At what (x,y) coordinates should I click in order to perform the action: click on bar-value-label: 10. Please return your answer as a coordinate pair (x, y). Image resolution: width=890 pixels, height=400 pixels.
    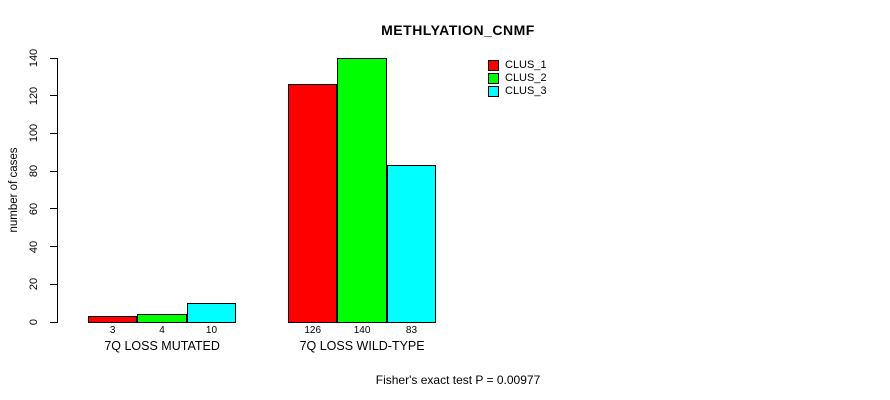
    Looking at the image, I should click on (211, 330).